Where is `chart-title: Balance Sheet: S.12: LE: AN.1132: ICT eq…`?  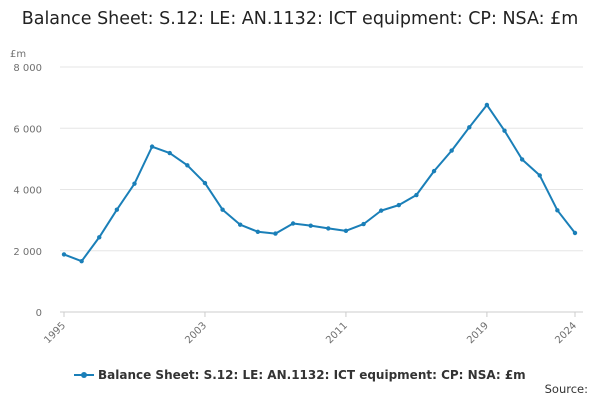 chart-title: Balance Sheet: S.12: LE: AN.1132: ICT eq… is located at coordinates (300, 19).